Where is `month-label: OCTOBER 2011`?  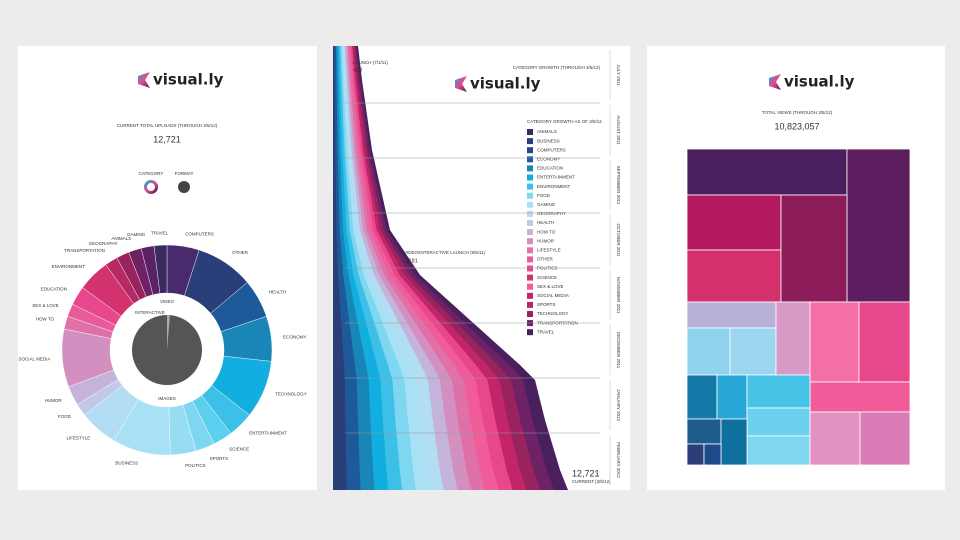 month-label: OCTOBER 2011 is located at coordinates (618, 240).